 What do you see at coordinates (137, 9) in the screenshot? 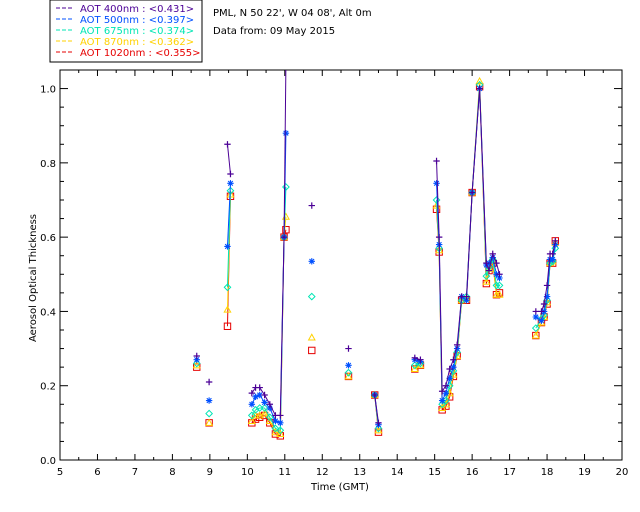
I see `legend-label: AOT 400nm : <0.431>` at bounding box center [137, 9].